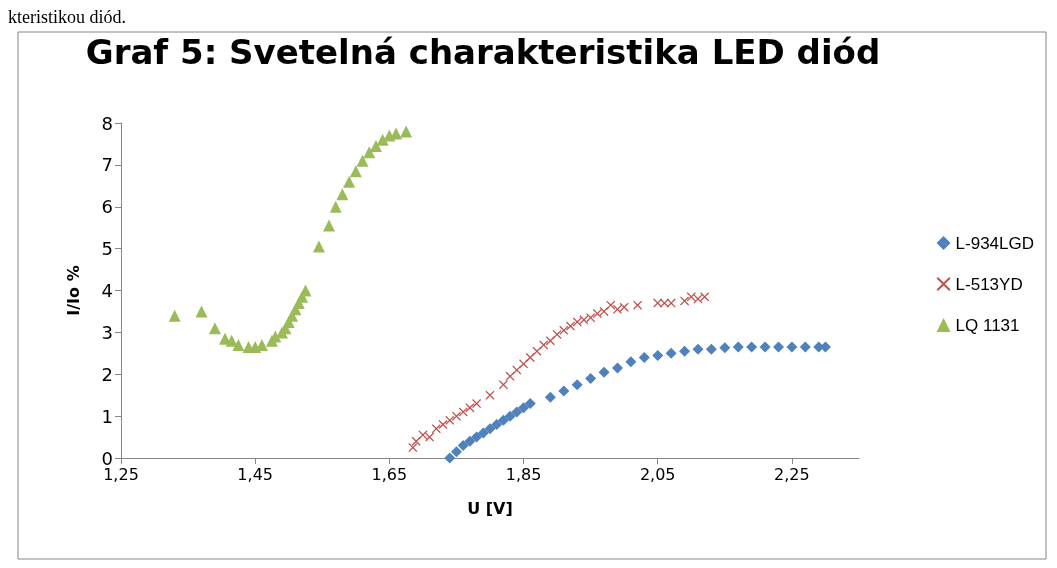 The width and height of the screenshot is (1057, 568). What do you see at coordinates (67, 17) in the screenshot?
I see `text: kteristikou diód.` at bounding box center [67, 17].